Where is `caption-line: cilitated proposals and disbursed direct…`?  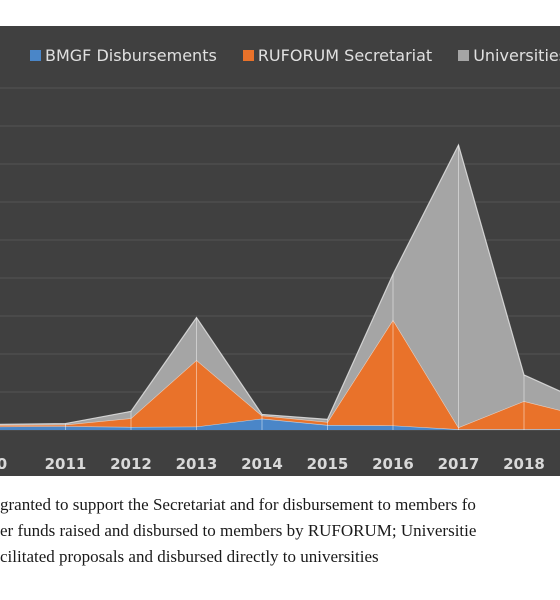 caption-line: cilitated proposals and disbursed direct… is located at coordinates (189, 556).